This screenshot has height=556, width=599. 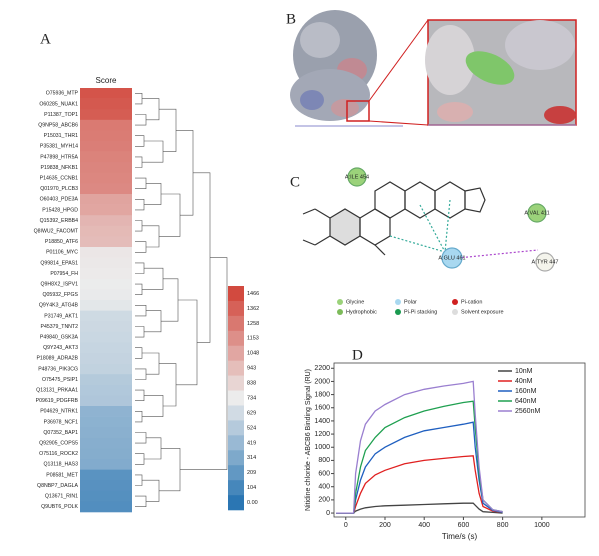 What do you see at coordinates (324, 487) in the screenshot?
I see `y-tick-label: 400` at bounding box center [324, 487].